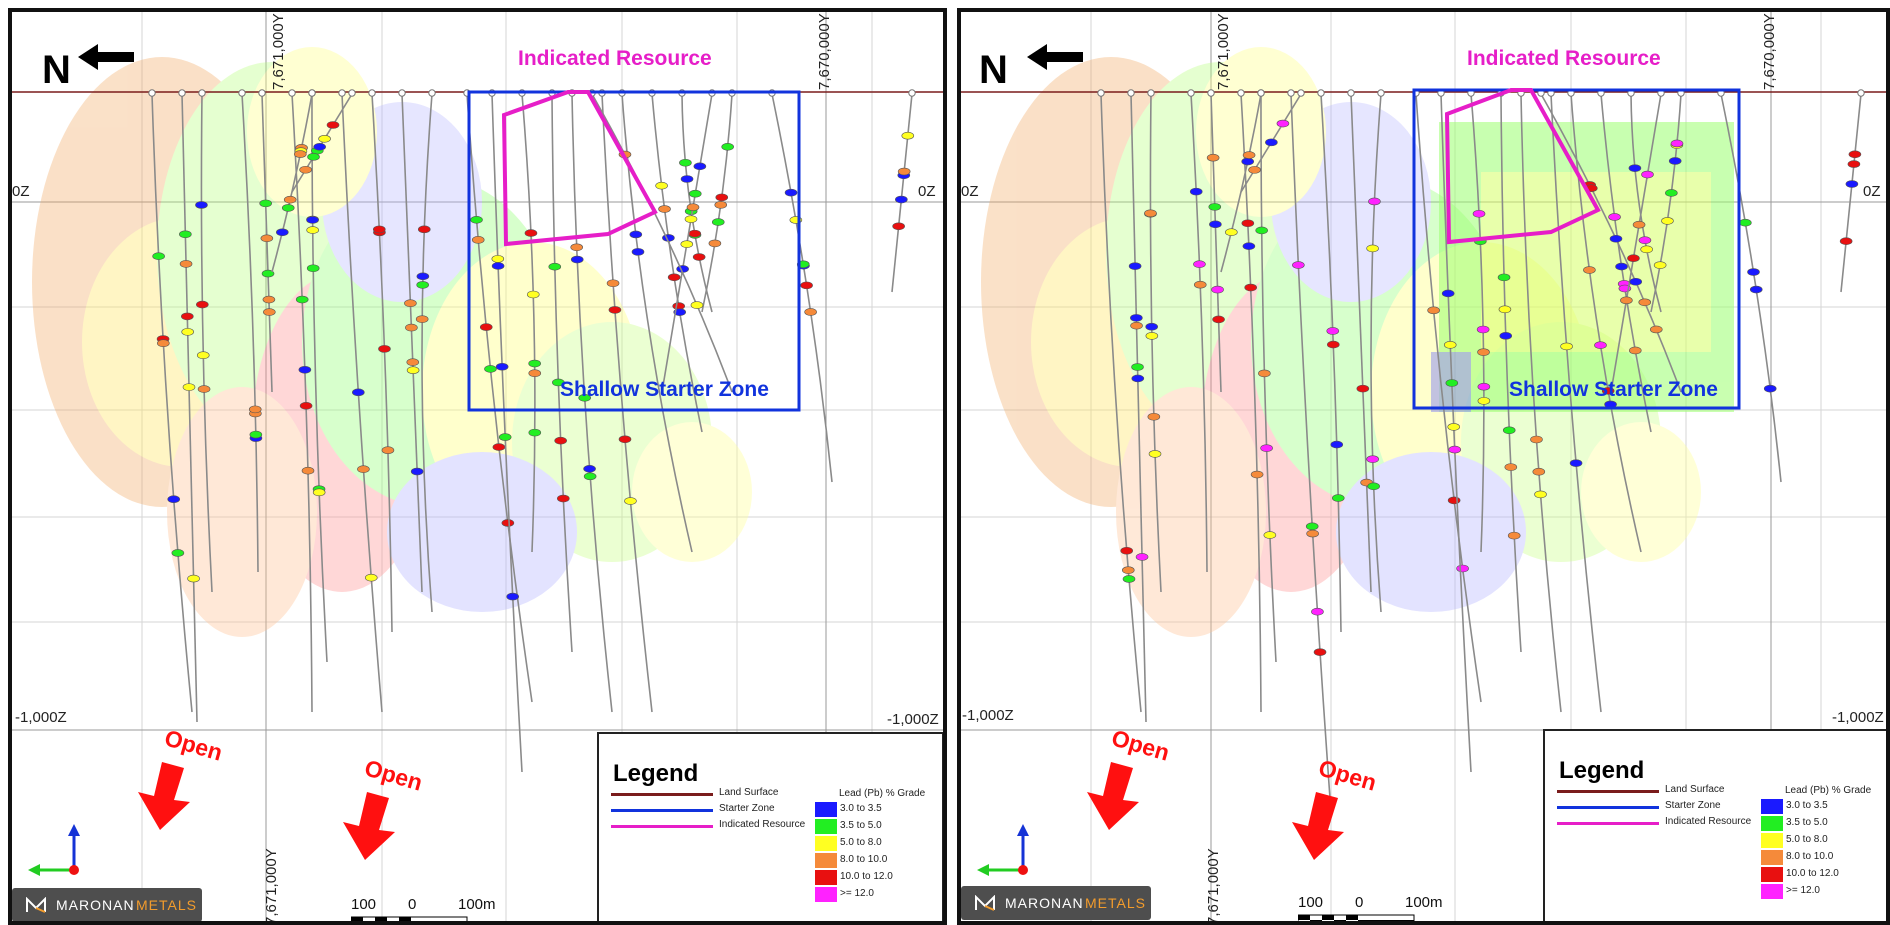  Describe the element at coordinates (970, 191) in the screenshot. I see `grid-label-z0-left: 0Z` at that location.